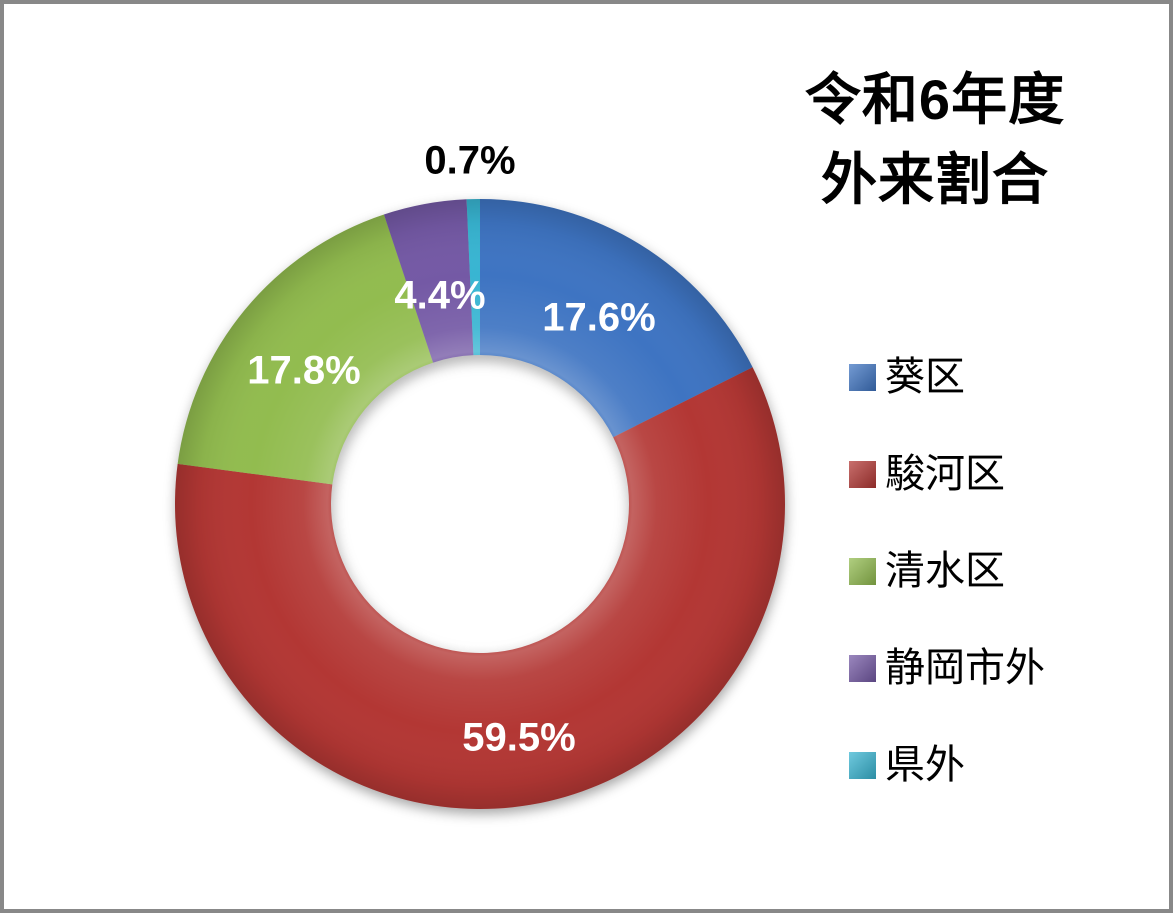  I want to click on legend-item-shimizu-ku: 清水区, so click(947, 571).